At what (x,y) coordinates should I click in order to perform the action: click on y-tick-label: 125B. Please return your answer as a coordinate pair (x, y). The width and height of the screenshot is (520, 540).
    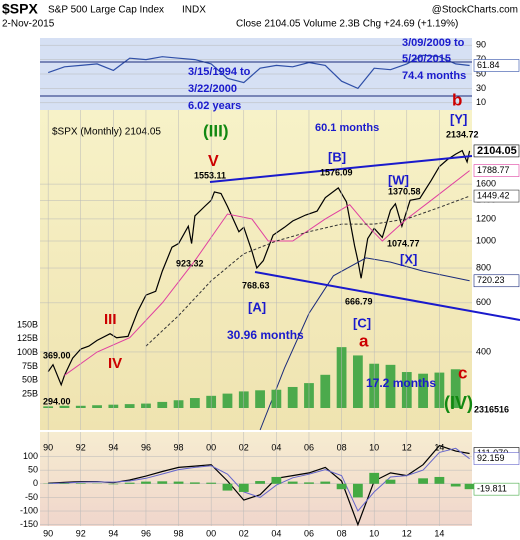
    Looking at the image, I should click on (27, 338).